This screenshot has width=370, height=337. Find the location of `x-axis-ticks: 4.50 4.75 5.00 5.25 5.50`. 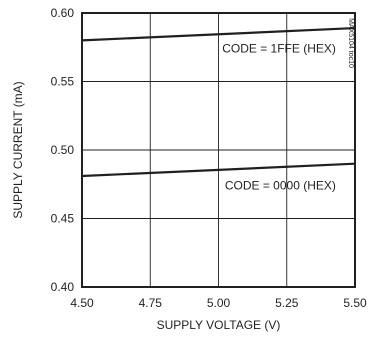

x-axis-ticks: 4.50 4.75 5.00 5.25 5.50 is located at coordinates (218, 303).